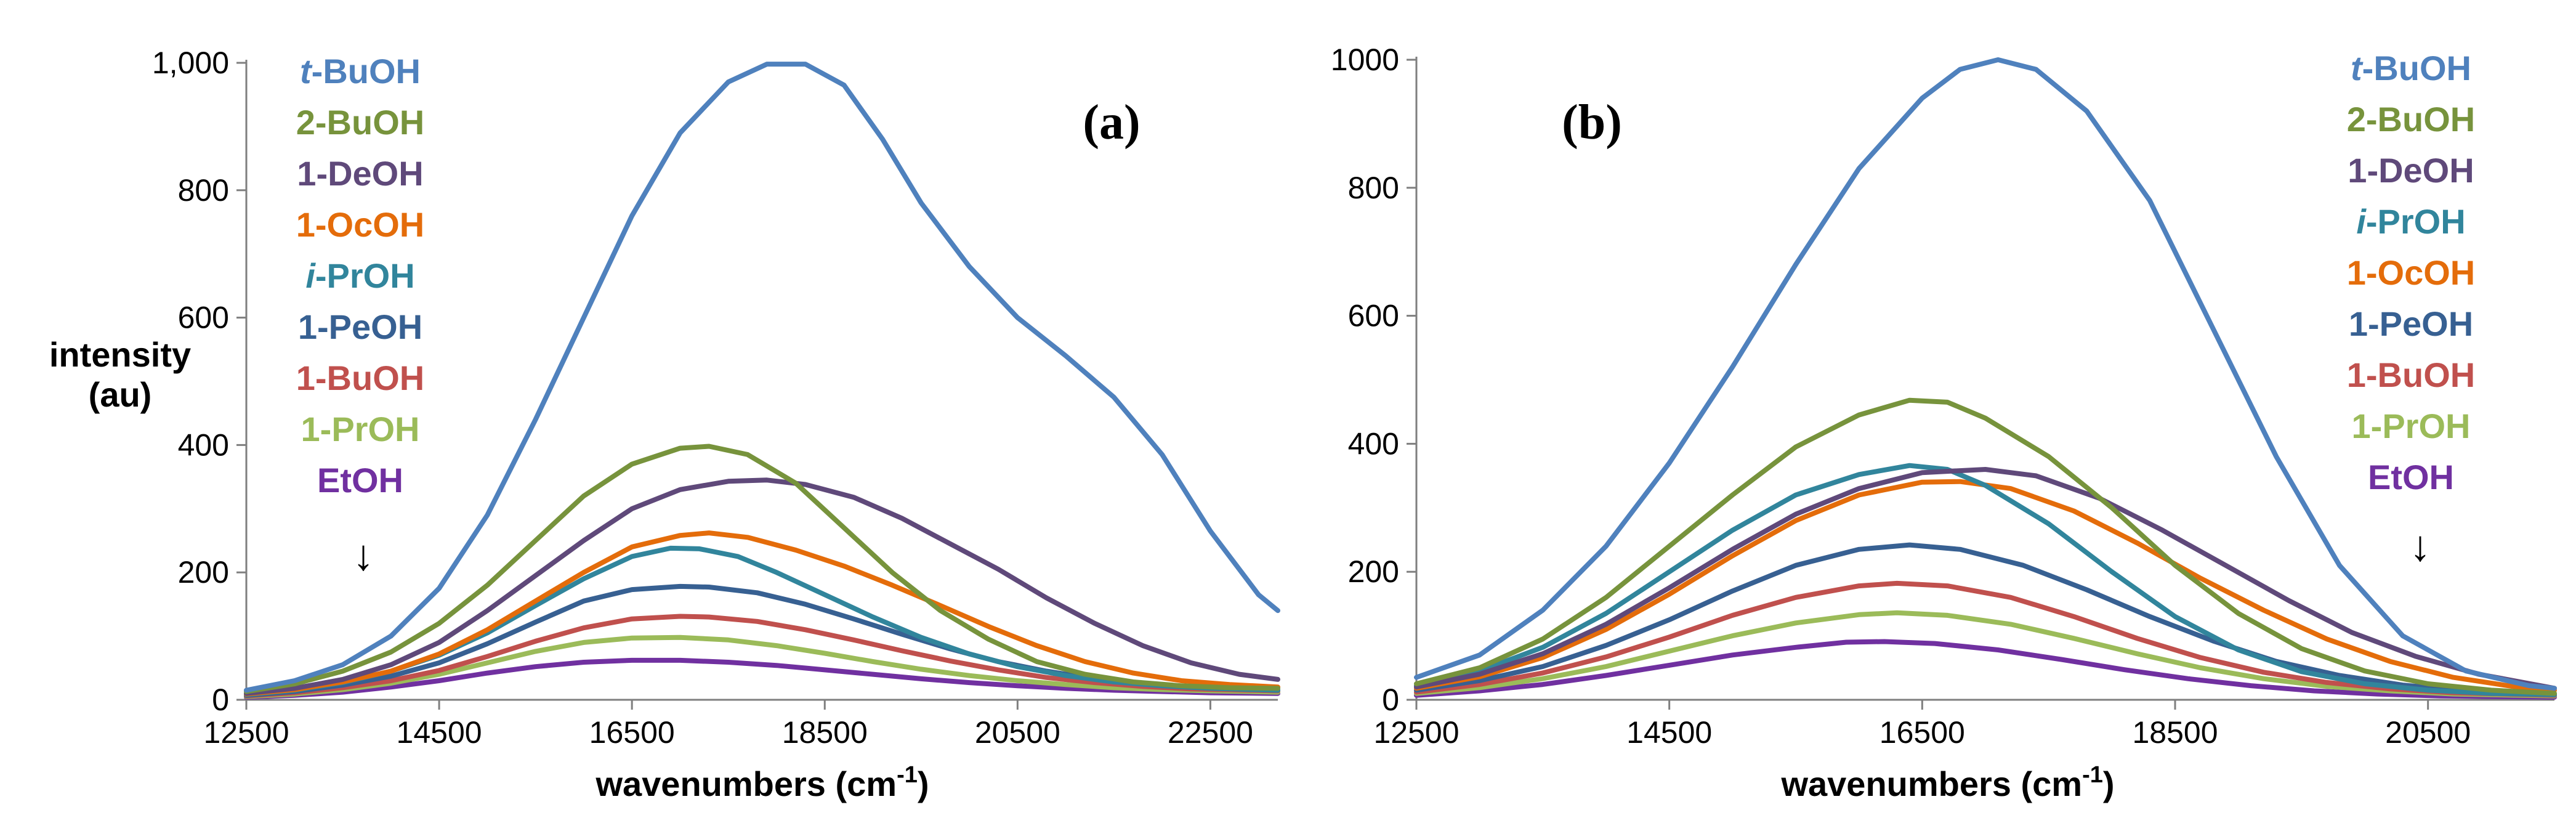 This screenshot has height=823, width=2576. I want to click on panel-b-series-line-1-deoh, so click(1985, 579).